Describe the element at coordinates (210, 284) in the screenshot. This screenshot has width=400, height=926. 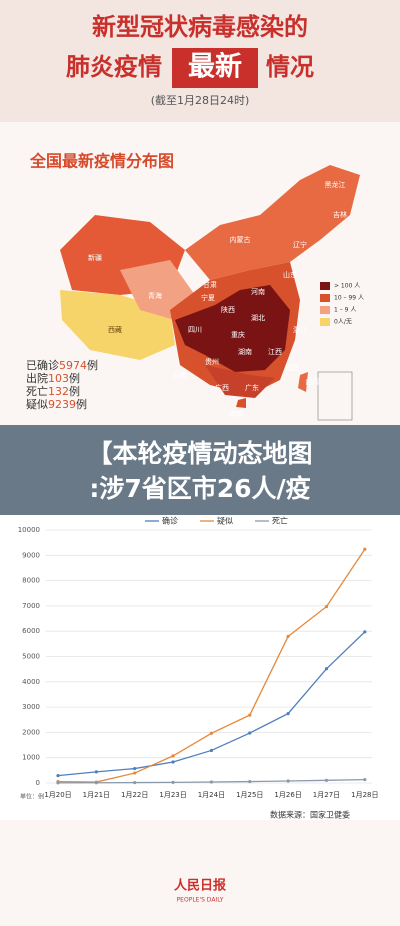
I see `region-label: 甘肃` at that location.